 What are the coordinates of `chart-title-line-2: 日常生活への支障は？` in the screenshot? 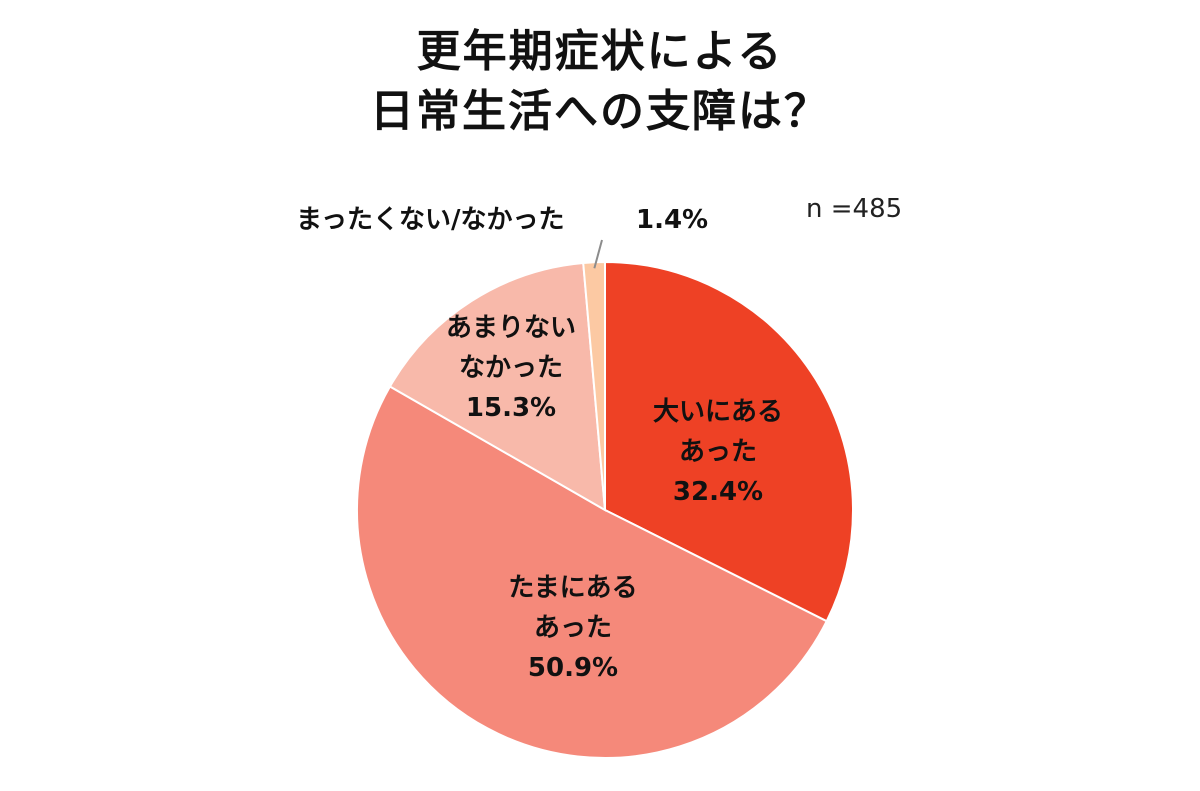 It's located at (600, 111).